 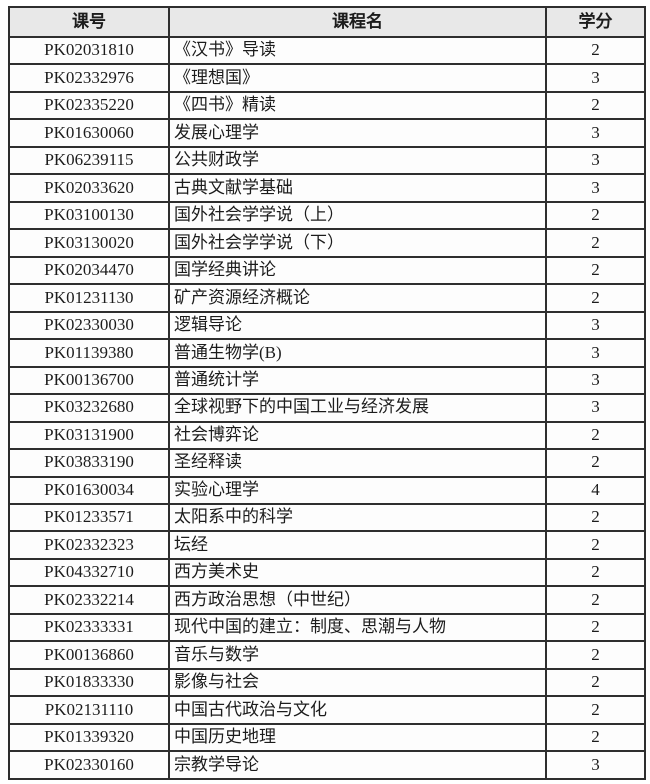 I want to click on course-id-cell: PK03100130, so click(x=89, y=215).